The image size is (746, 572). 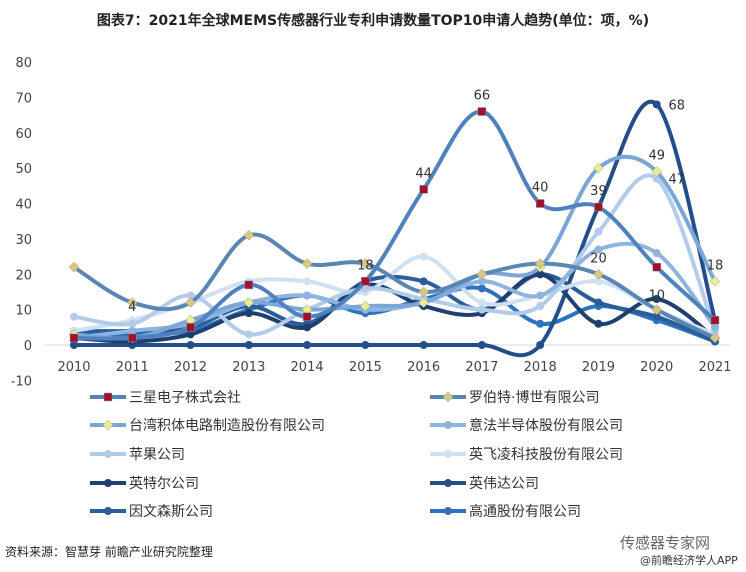 What do you see at coordinates (540, 188) in the screenshot?
I see `data-label: 40` at bounding box center [540, 188].